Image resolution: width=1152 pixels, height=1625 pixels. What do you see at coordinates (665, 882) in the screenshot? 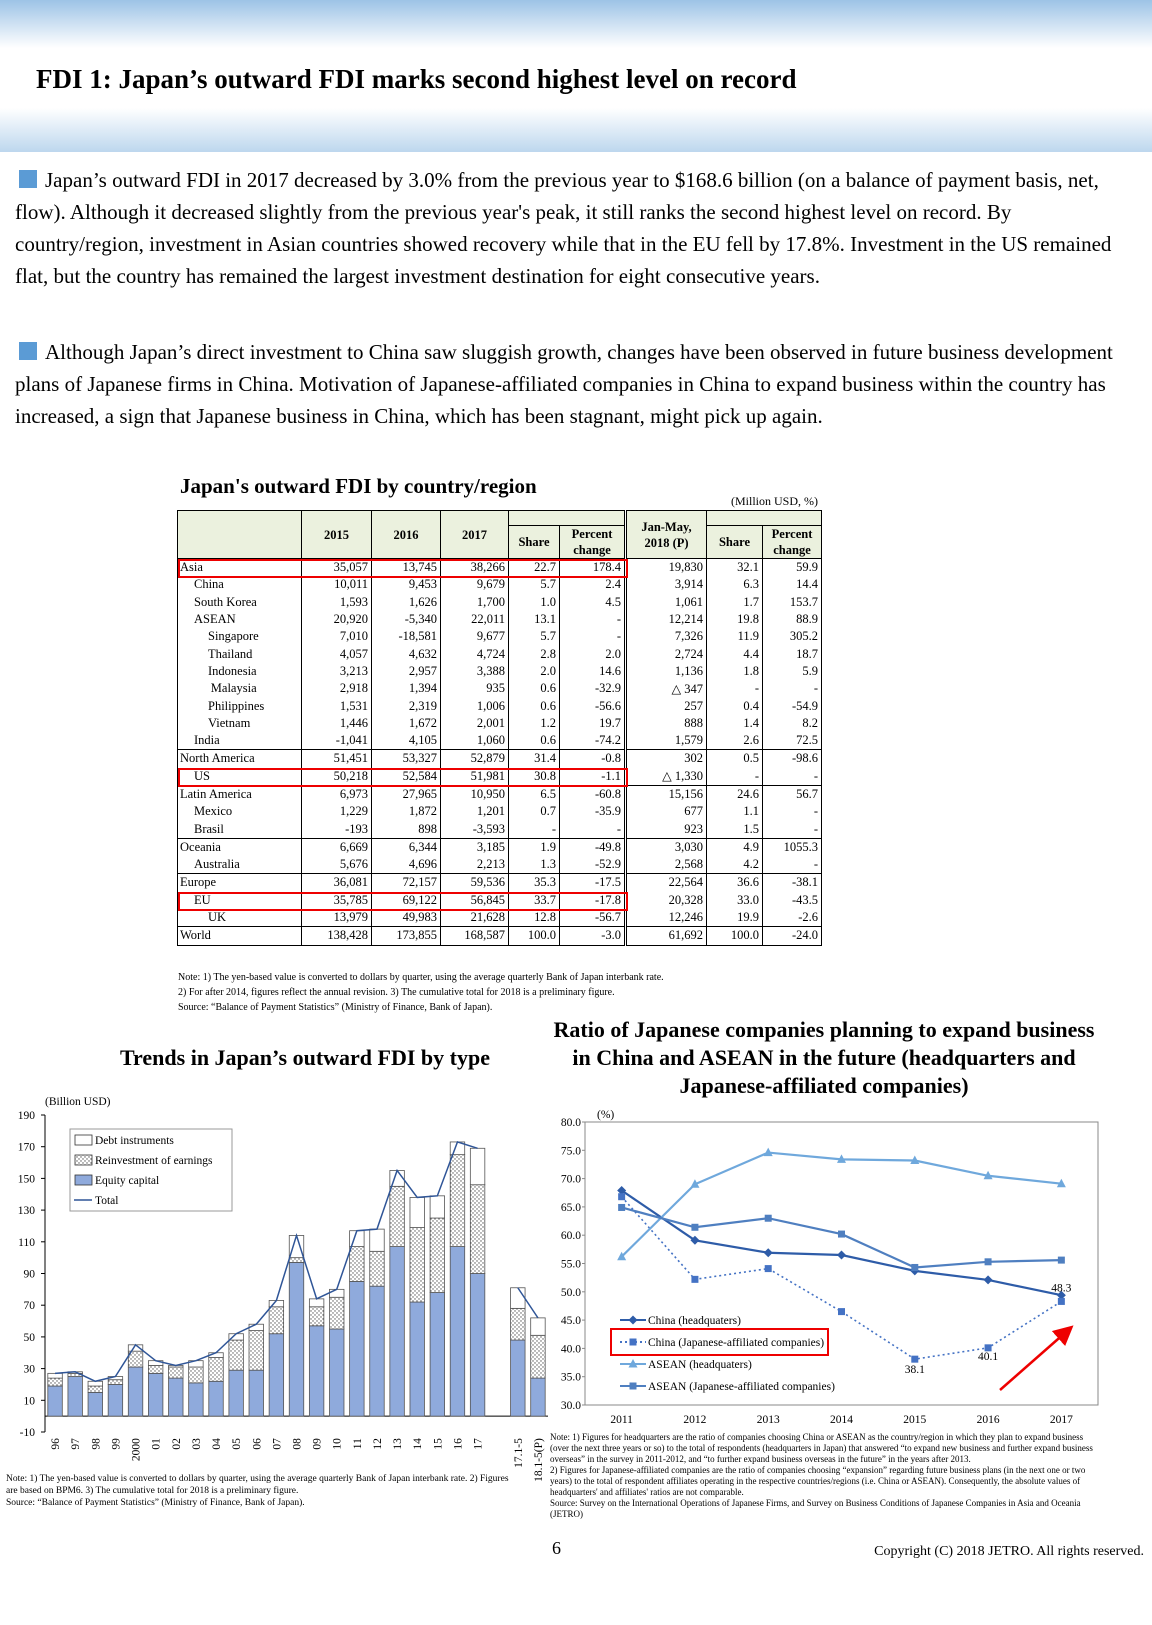
I see `table-cell: 22,564` at bounding box center [665, 882].